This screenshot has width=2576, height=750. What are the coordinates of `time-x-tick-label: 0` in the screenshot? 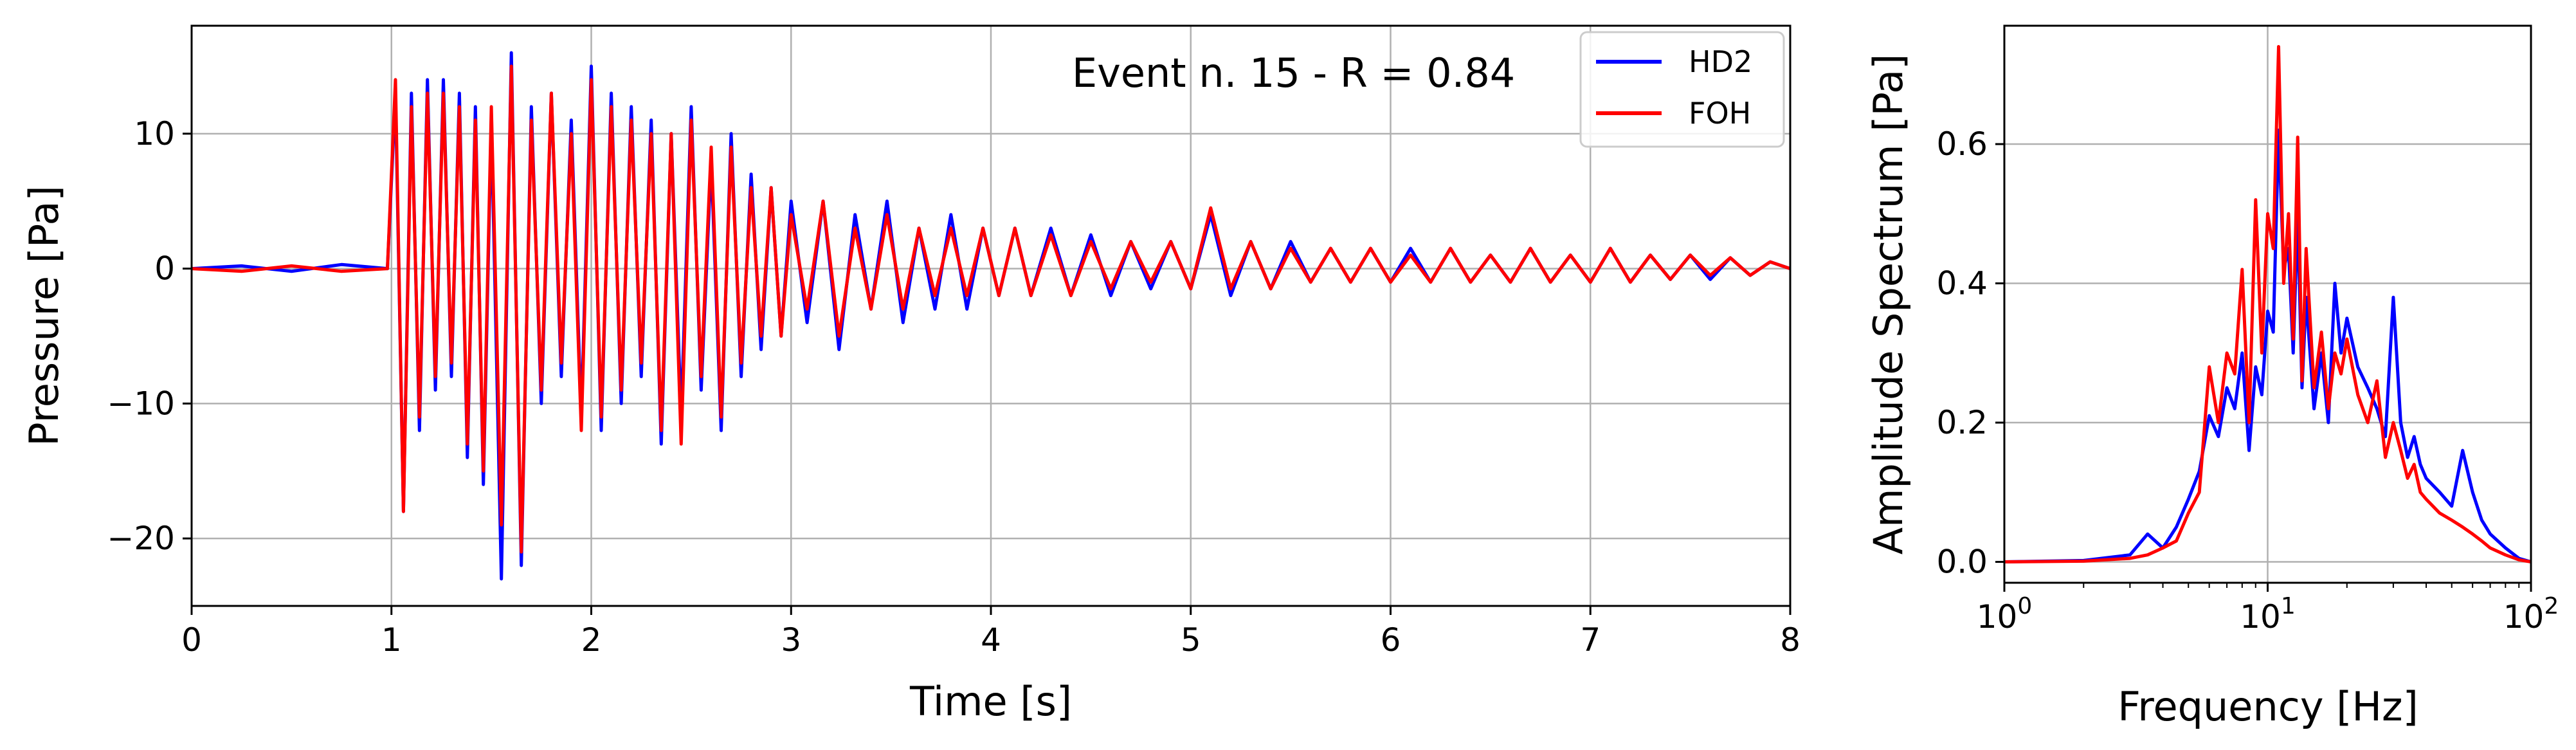 It's located at (191, 640).